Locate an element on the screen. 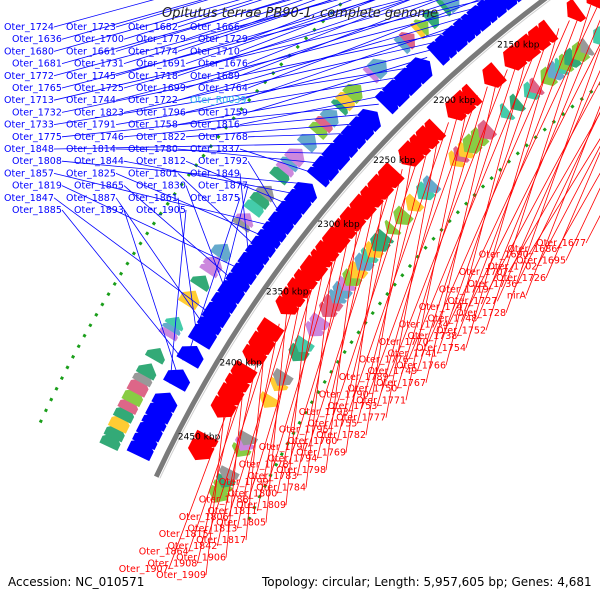 The width and height of the screenshot is (600, 604). reverse-gene-label: Oter_1747 is located at coordinates (444, 307).